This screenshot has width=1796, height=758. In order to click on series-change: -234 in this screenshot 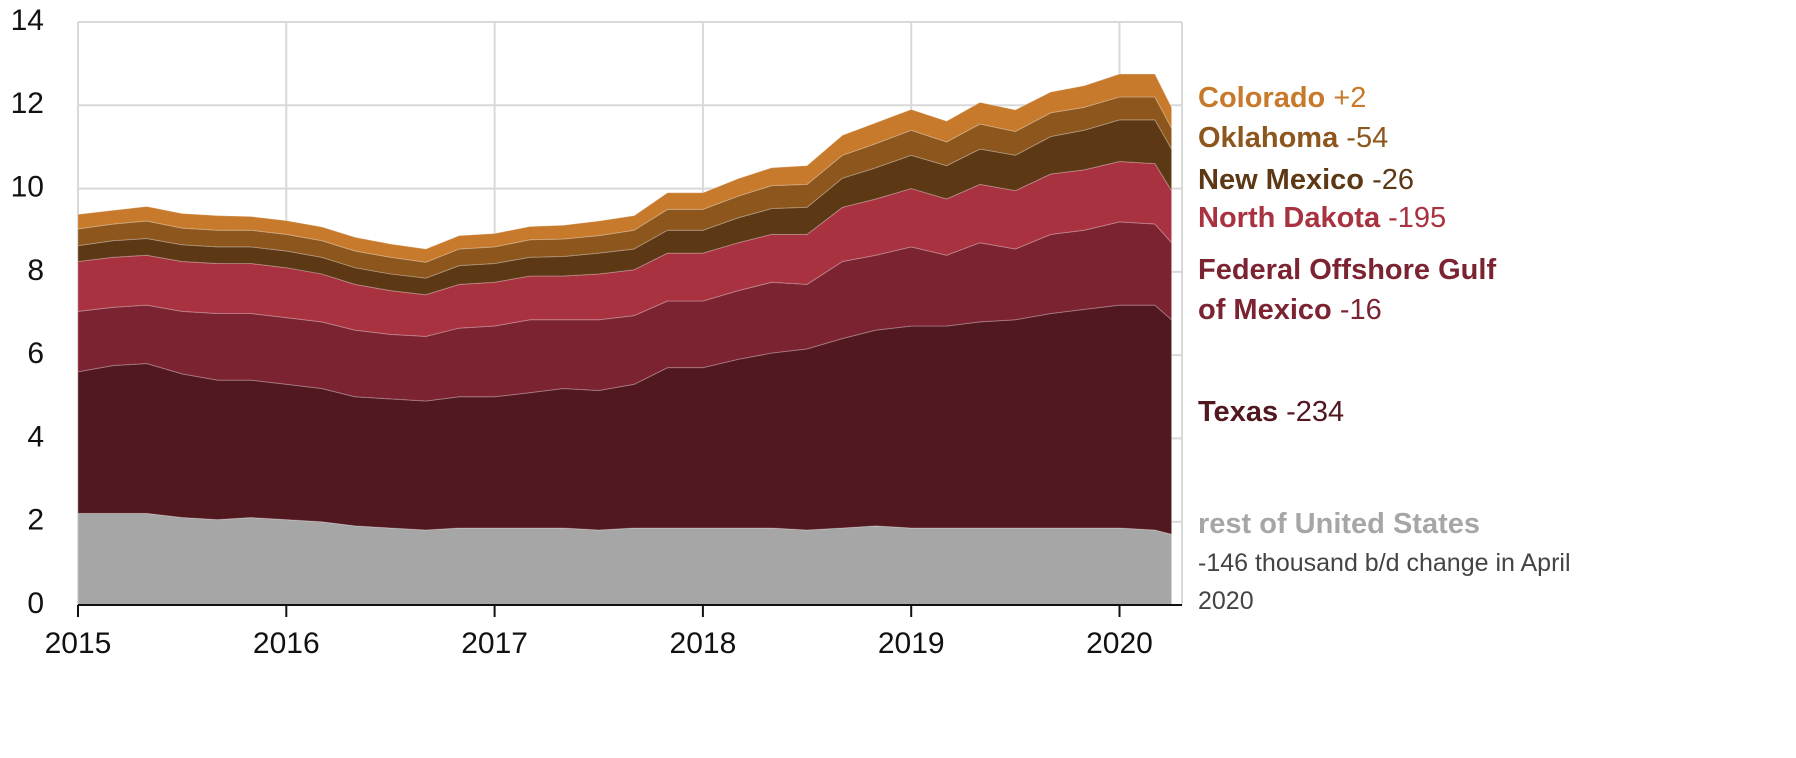, I will do `click(1315, 412)`.